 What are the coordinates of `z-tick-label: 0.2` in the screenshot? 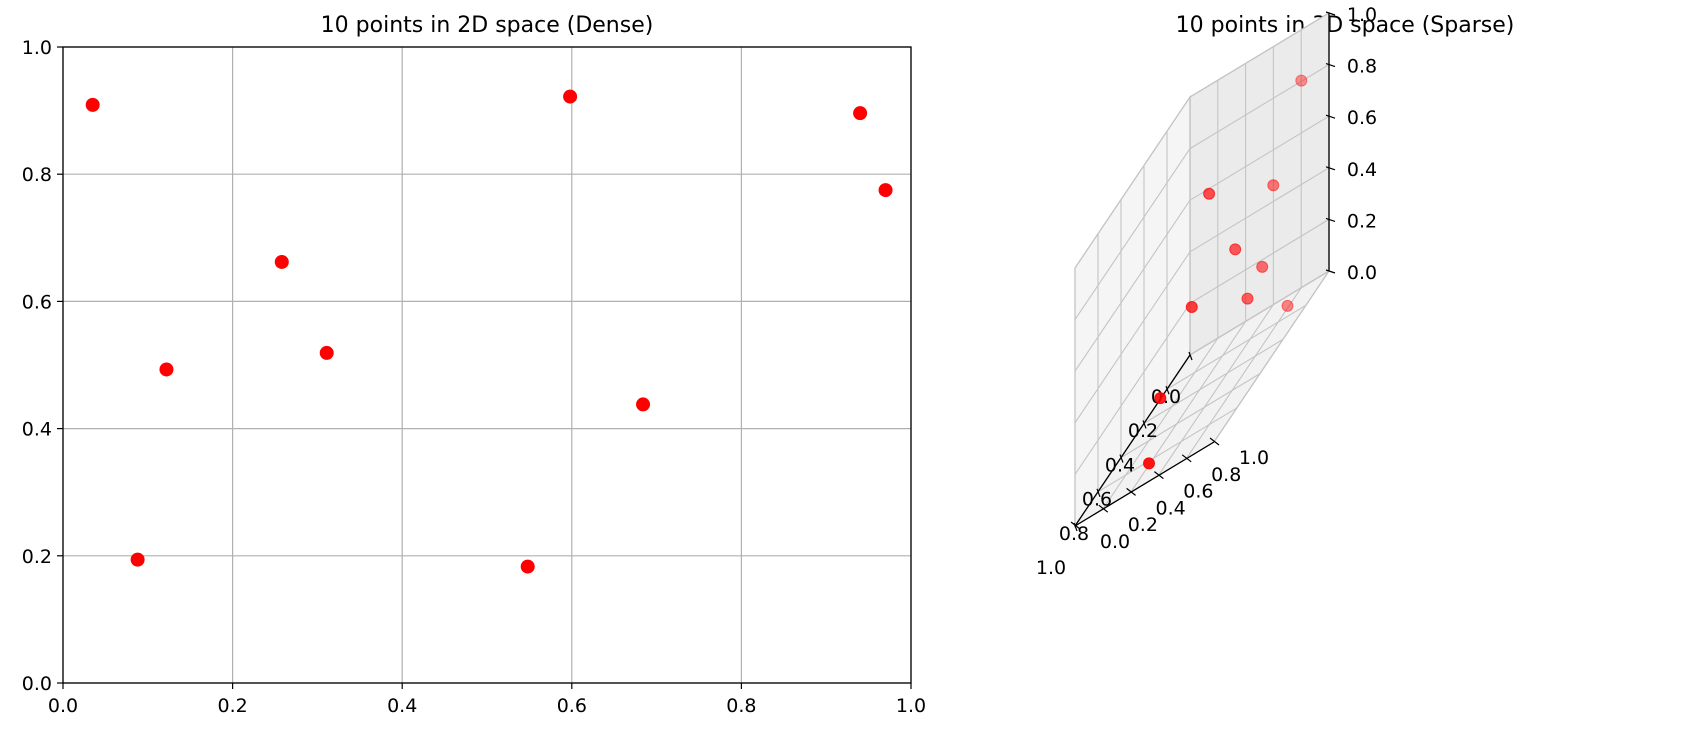 It's located at (1362, 221).